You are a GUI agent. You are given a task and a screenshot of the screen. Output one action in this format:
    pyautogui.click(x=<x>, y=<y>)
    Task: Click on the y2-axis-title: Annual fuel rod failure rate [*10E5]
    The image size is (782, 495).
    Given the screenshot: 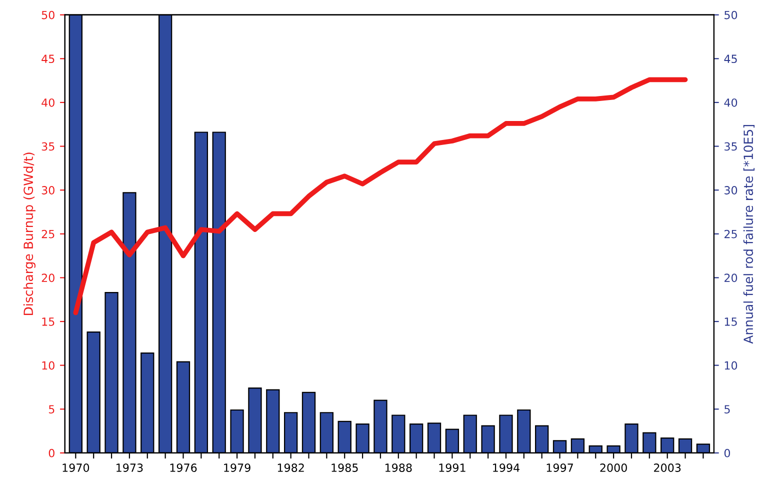 What is the action you would take?
    pyautogui.click(x=749, y=234)
    